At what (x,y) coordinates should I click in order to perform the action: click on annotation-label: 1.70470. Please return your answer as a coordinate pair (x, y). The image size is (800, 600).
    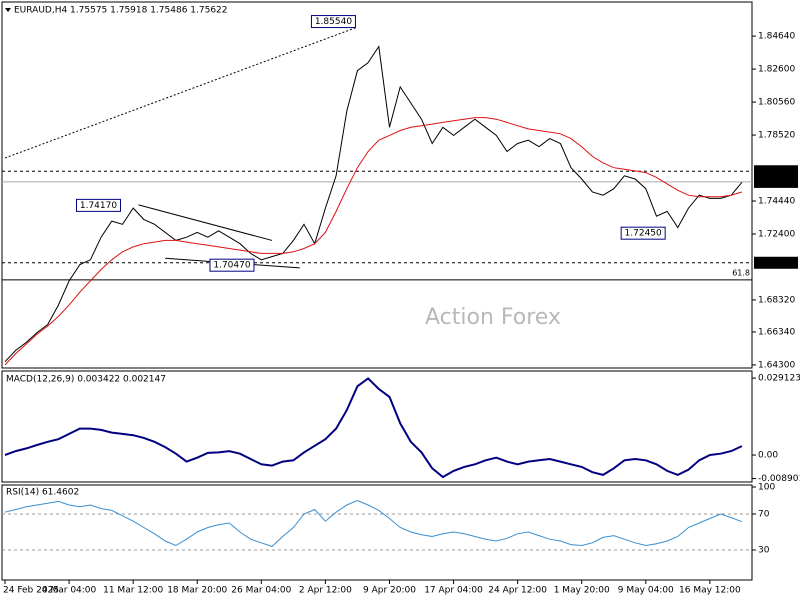
    Looking at the image, I should click on (231, 266).